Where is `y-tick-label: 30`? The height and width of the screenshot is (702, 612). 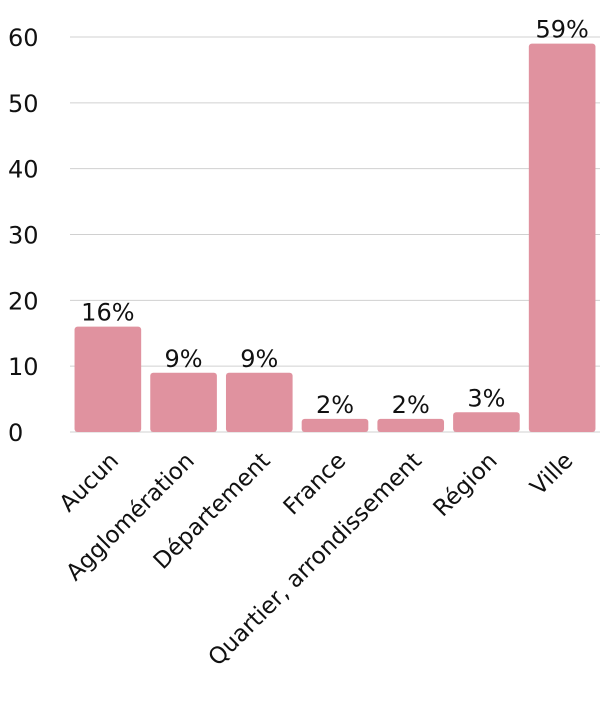 y-tick-label: 30 is located at coordinates (23, 236).